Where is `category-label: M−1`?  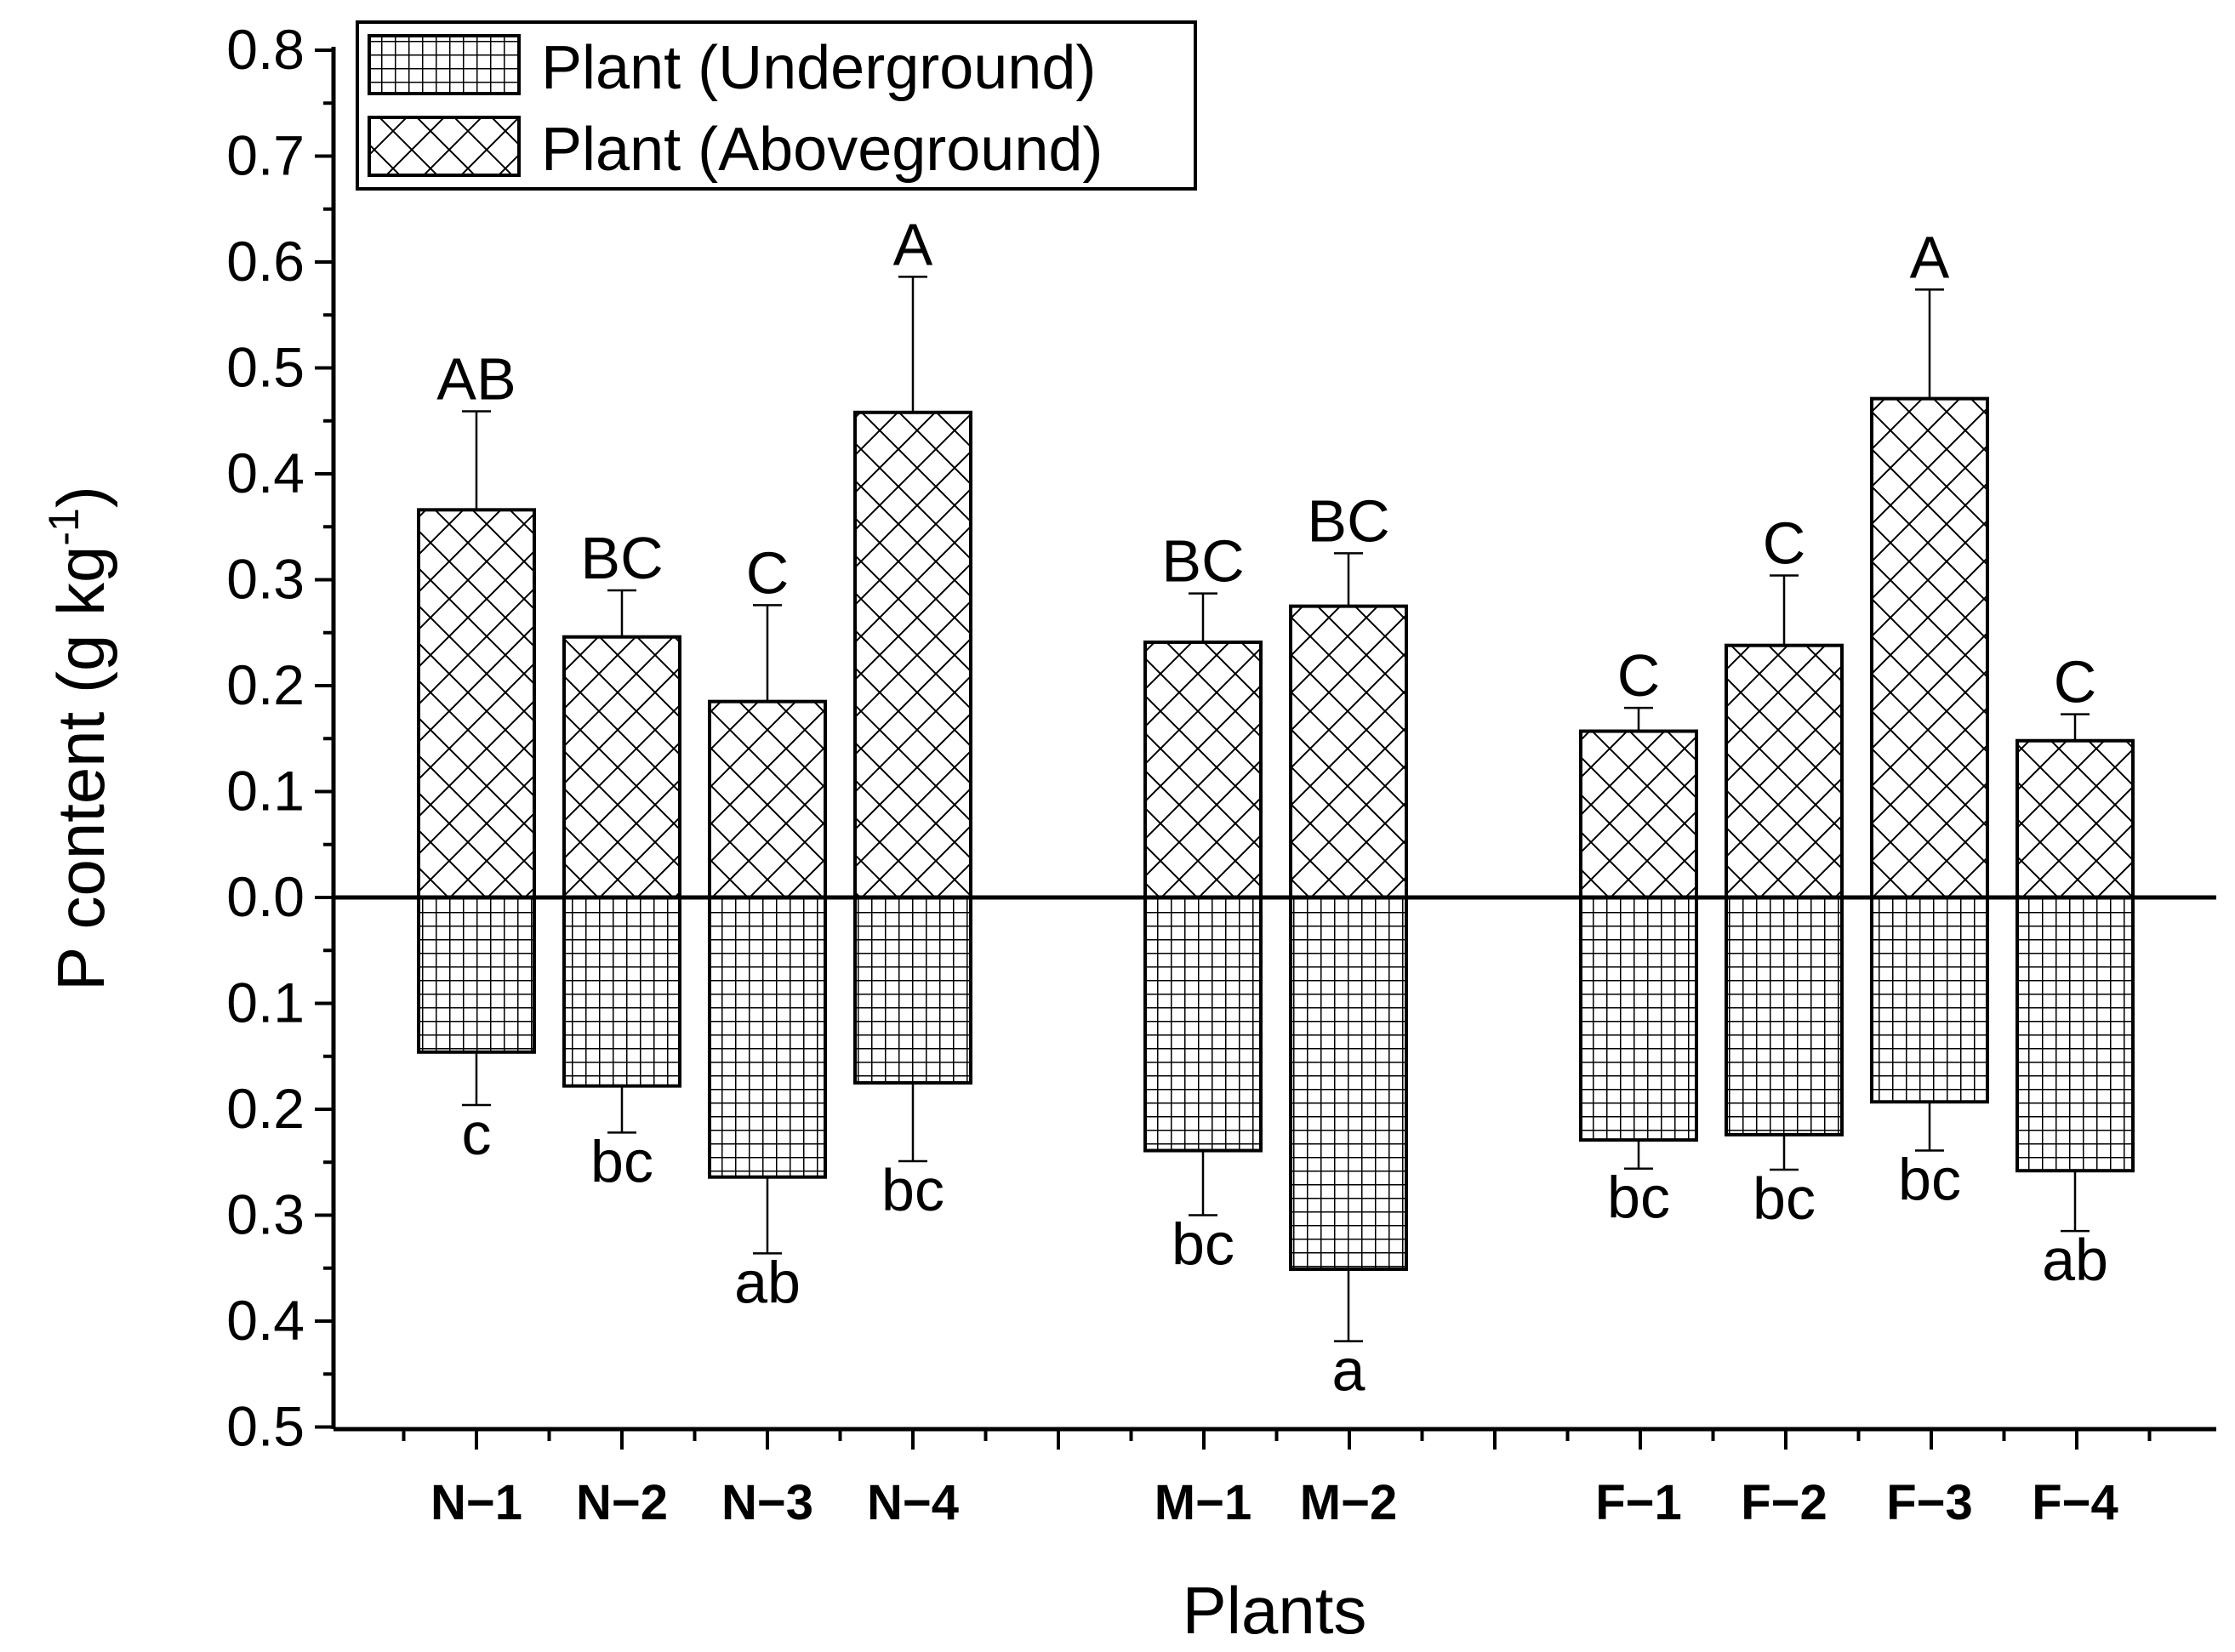 category-label: M−1 is located at coordinates (1203, 1502).